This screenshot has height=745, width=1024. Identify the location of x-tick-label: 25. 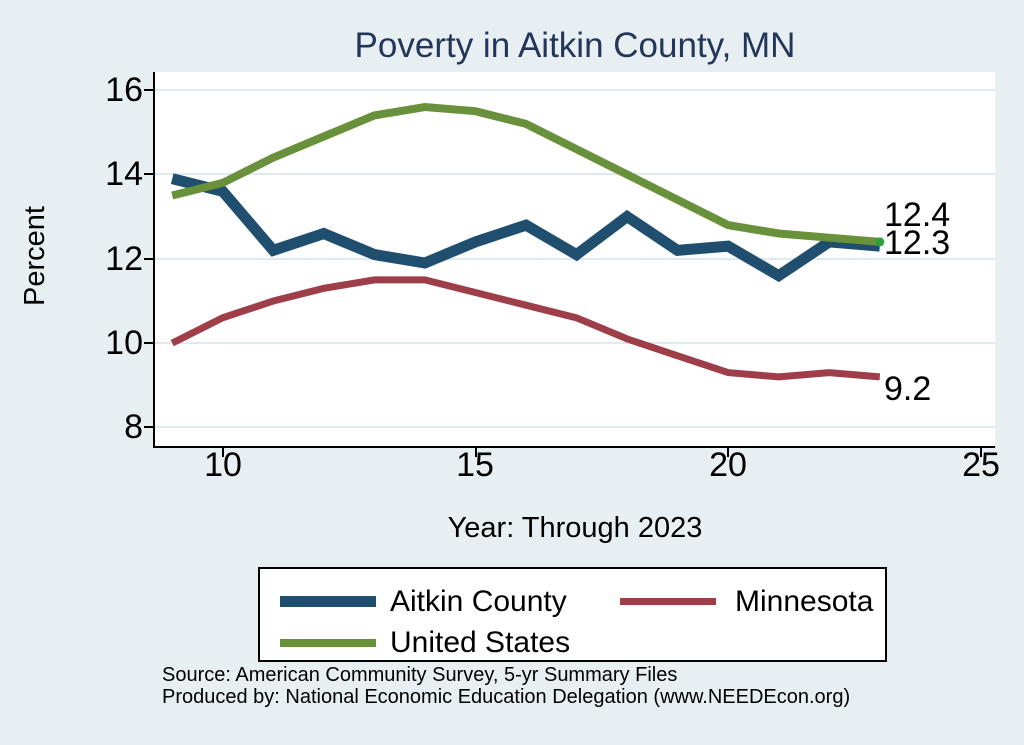
(981, 465).